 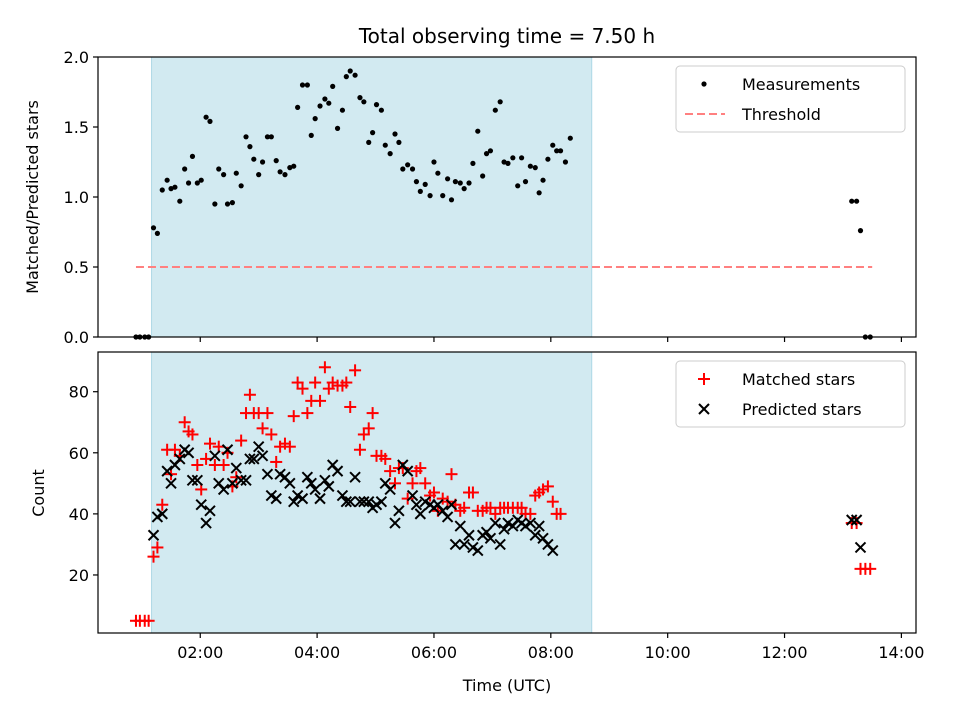 What do you see at coordinates (76, 267) in the screenshot?
I see `top-y-tick-label: 0.5` at bounding box center [76, 267].